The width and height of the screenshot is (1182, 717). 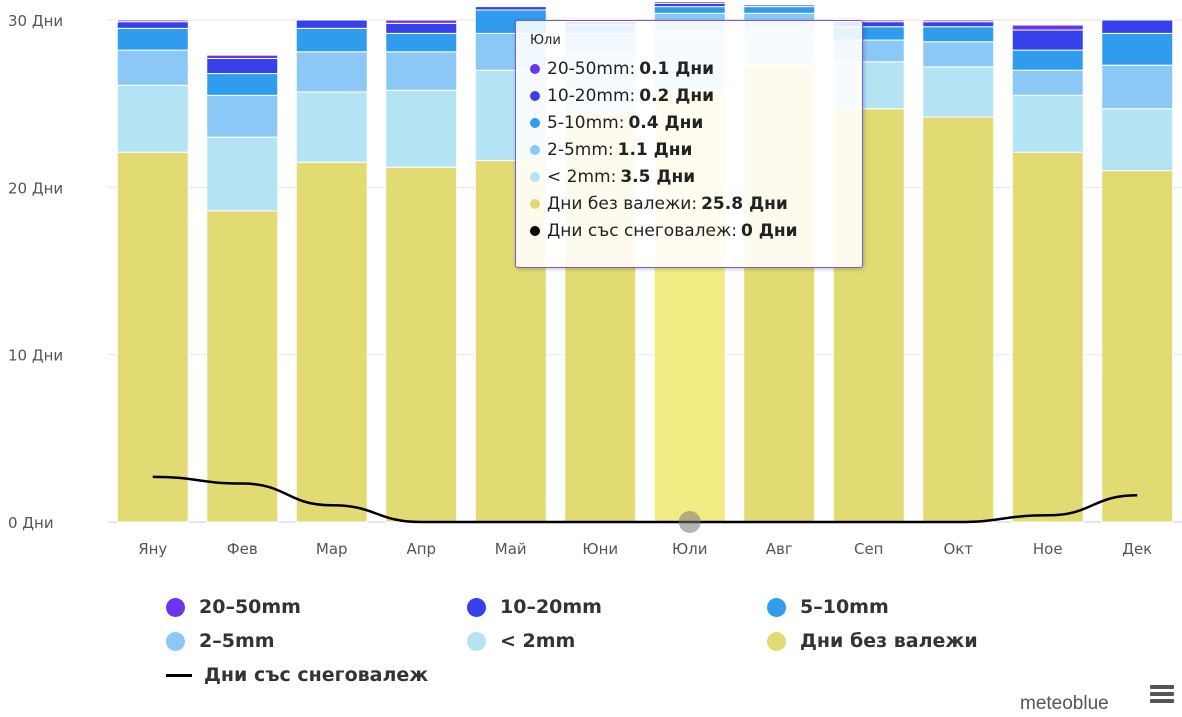 What do you see at coordinates (1048, 549) in the screenshot?
I see `x-tick-label: Ное` at bounding box center [1048, 549].